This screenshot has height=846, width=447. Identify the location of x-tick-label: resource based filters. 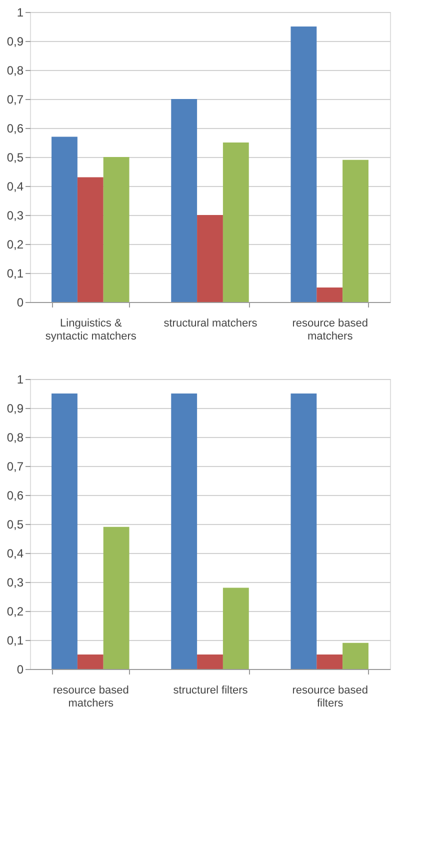
(330, 697).